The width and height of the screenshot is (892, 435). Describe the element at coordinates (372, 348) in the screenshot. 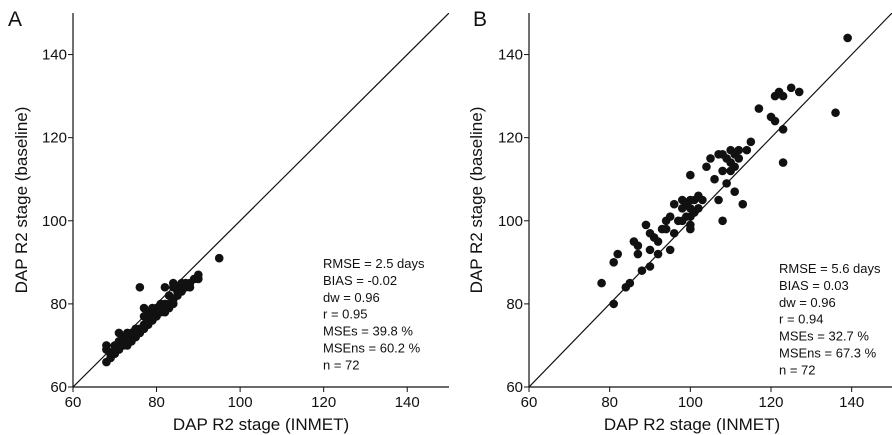

I see `stats-line: MSEns = 60.2 %` at that location.